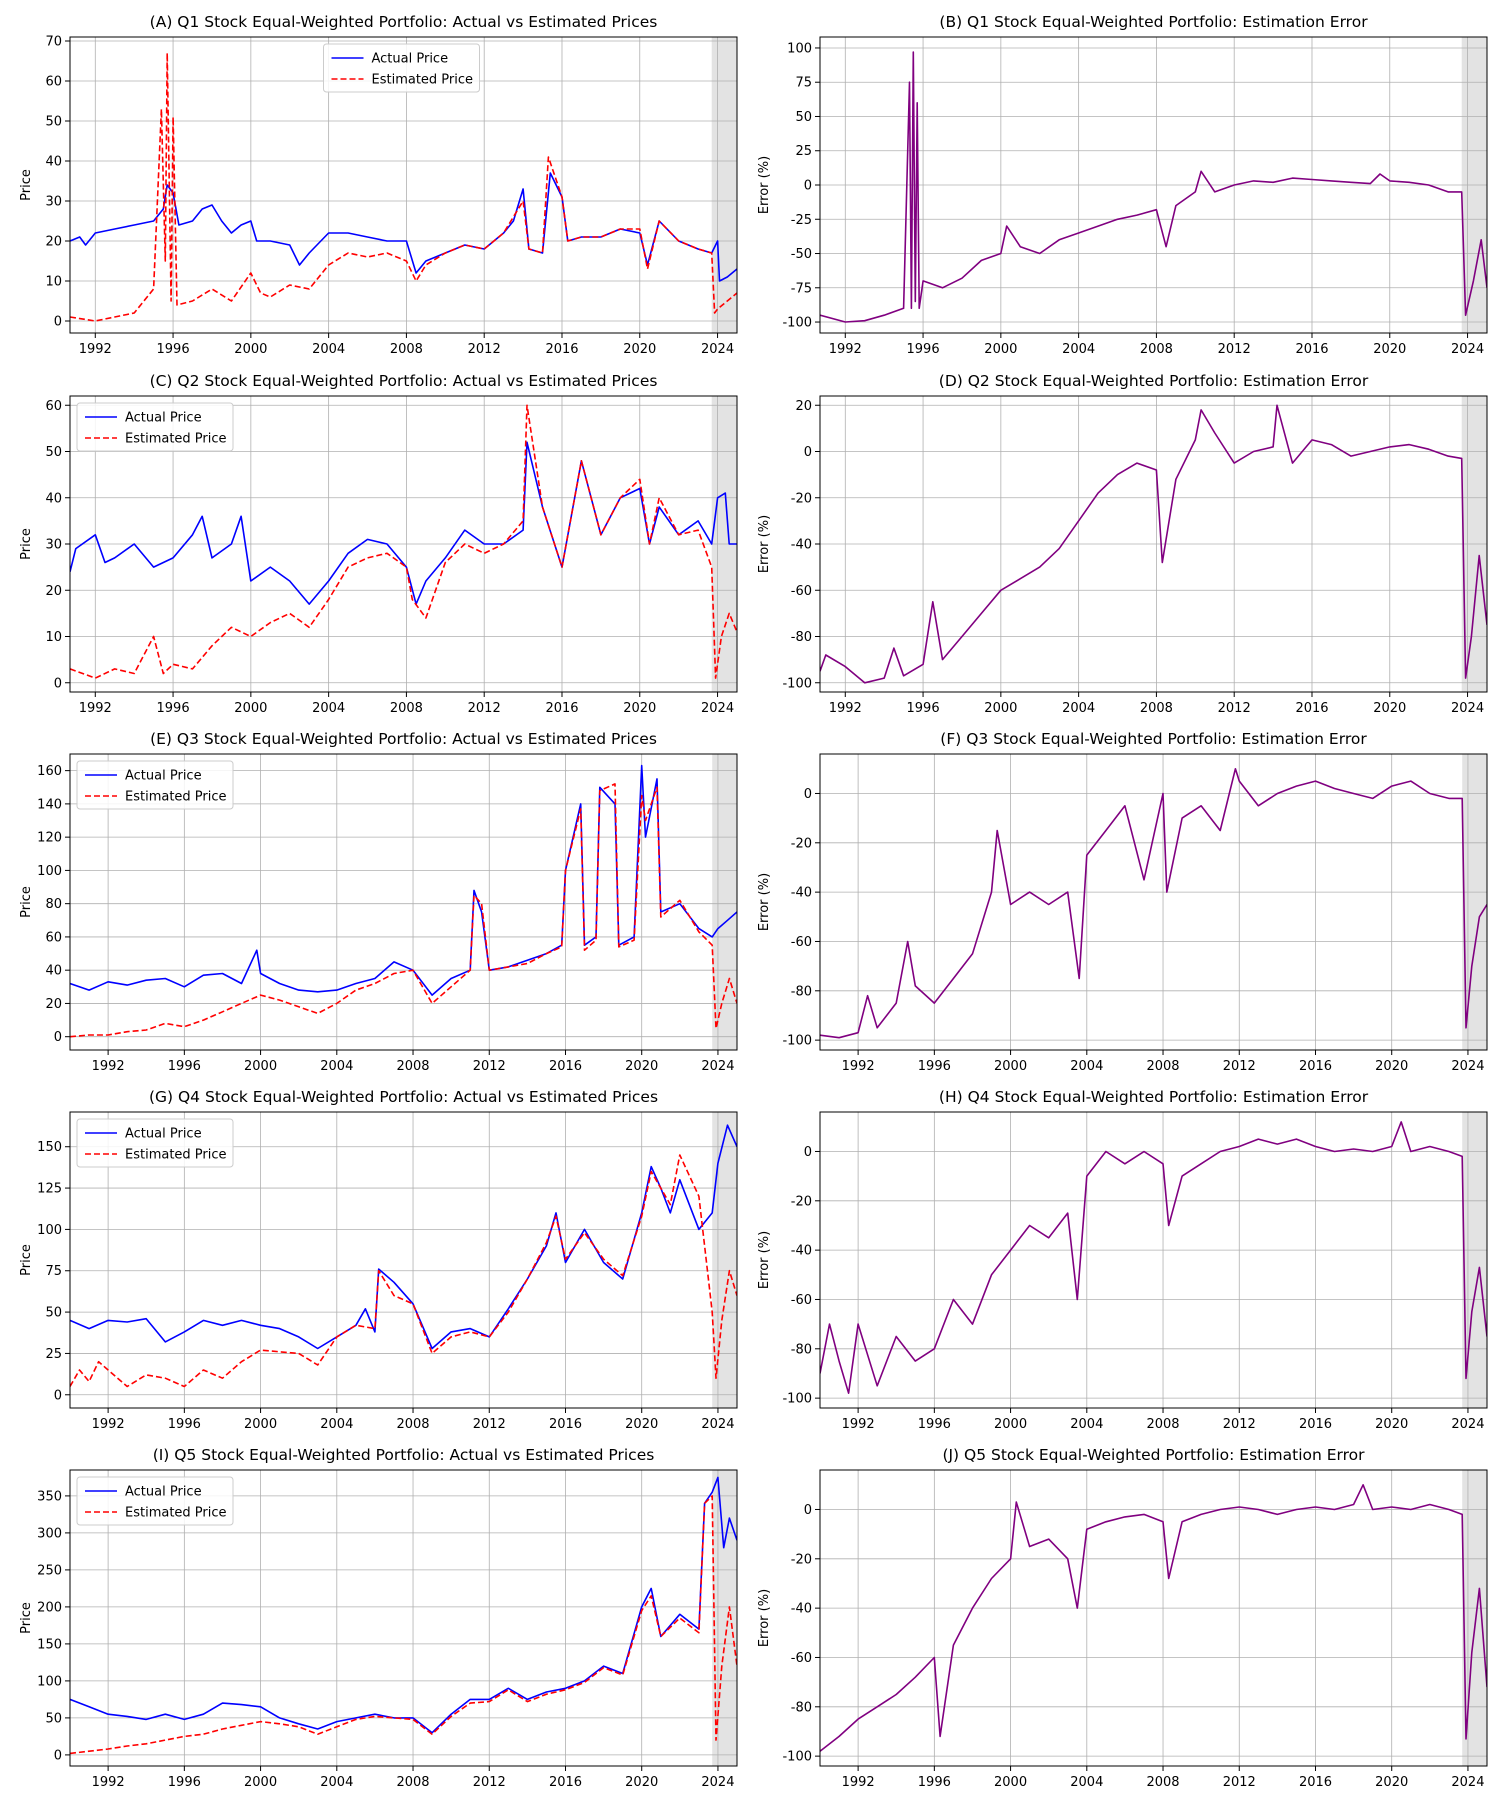  I want to click on y-tick-label: 150, so click(49, 1147).